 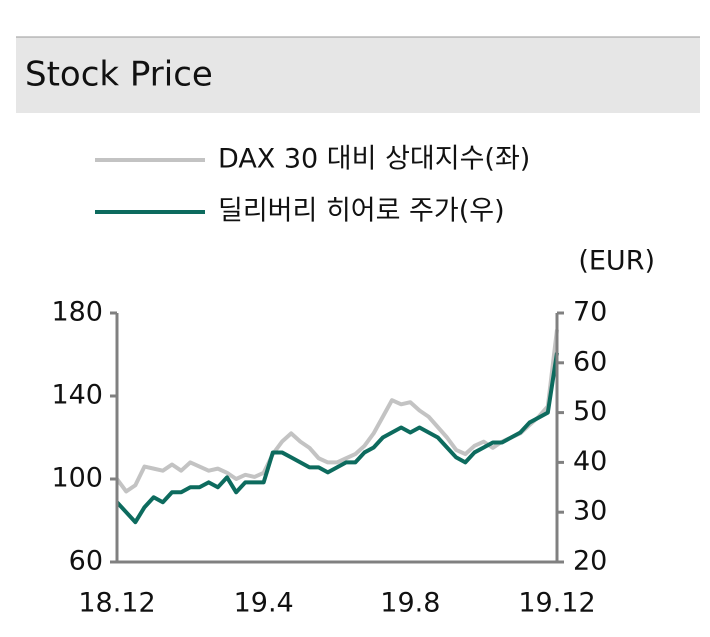 I want to click on x-tick-label: 19.4, so click(x=264, y=603).